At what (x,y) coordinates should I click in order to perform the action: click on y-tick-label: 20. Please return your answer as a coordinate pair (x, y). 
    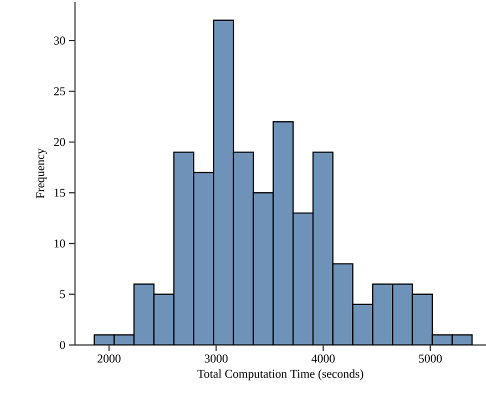
    Looking at the image, I should click on (60, 142).